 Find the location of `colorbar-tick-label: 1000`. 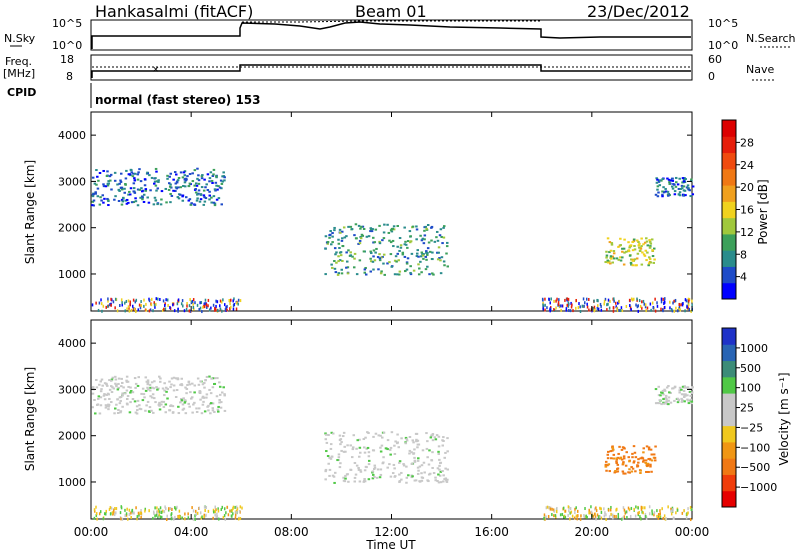

colorbar-tick-label: 1000 is located at coordinates (754, 348).